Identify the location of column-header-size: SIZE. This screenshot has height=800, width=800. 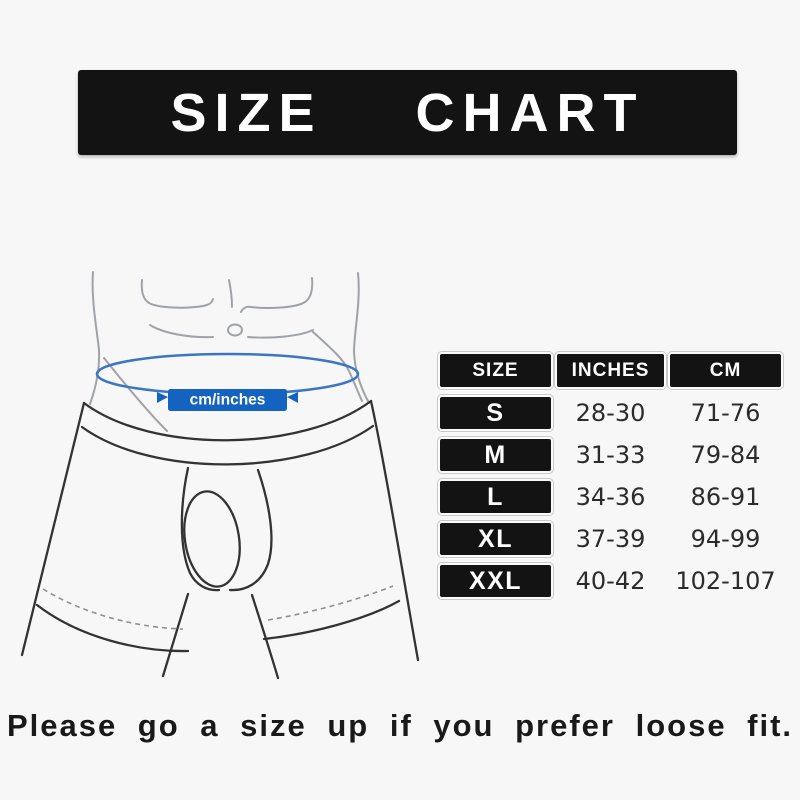
(495, 370).